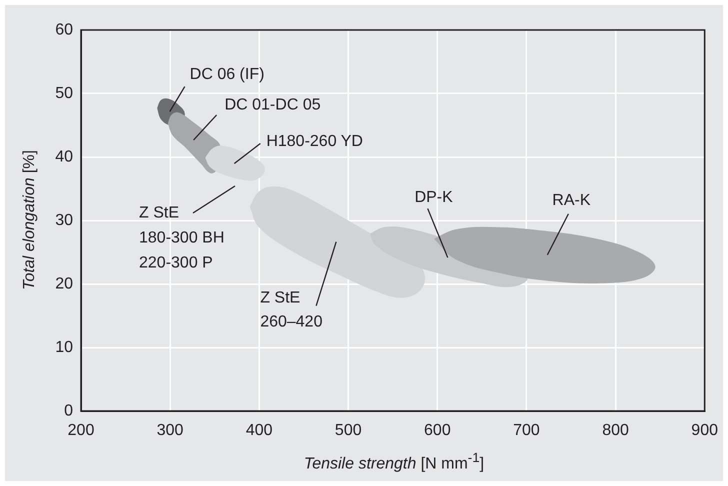  Describe the element at coordinates (314, 141) in the screenshot. I see `series-label: H180-260 YD` at that location.